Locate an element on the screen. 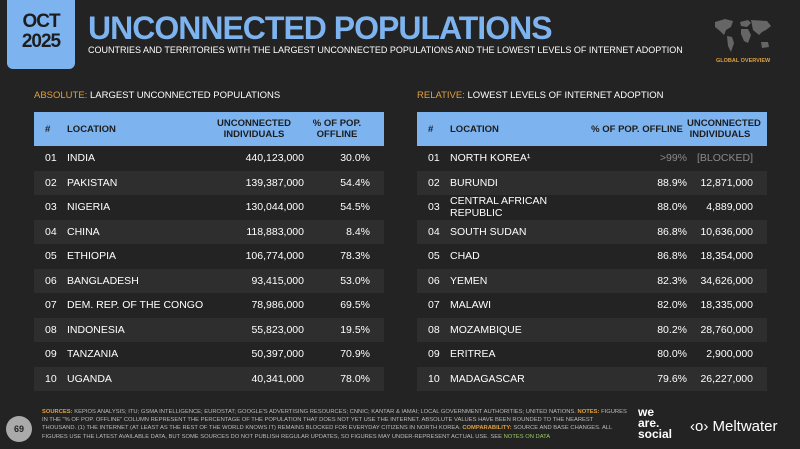 Image resolution: width=800 pixels, height=449 pixels. table-cell: 04 is located at coordinates (434, 231).